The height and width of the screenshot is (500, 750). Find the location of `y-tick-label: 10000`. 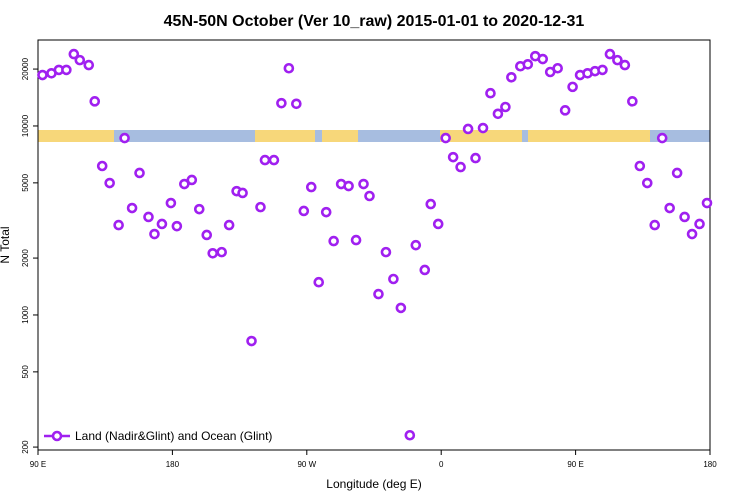

y-tick-label: 10000 is located at coordinates (25, 125).